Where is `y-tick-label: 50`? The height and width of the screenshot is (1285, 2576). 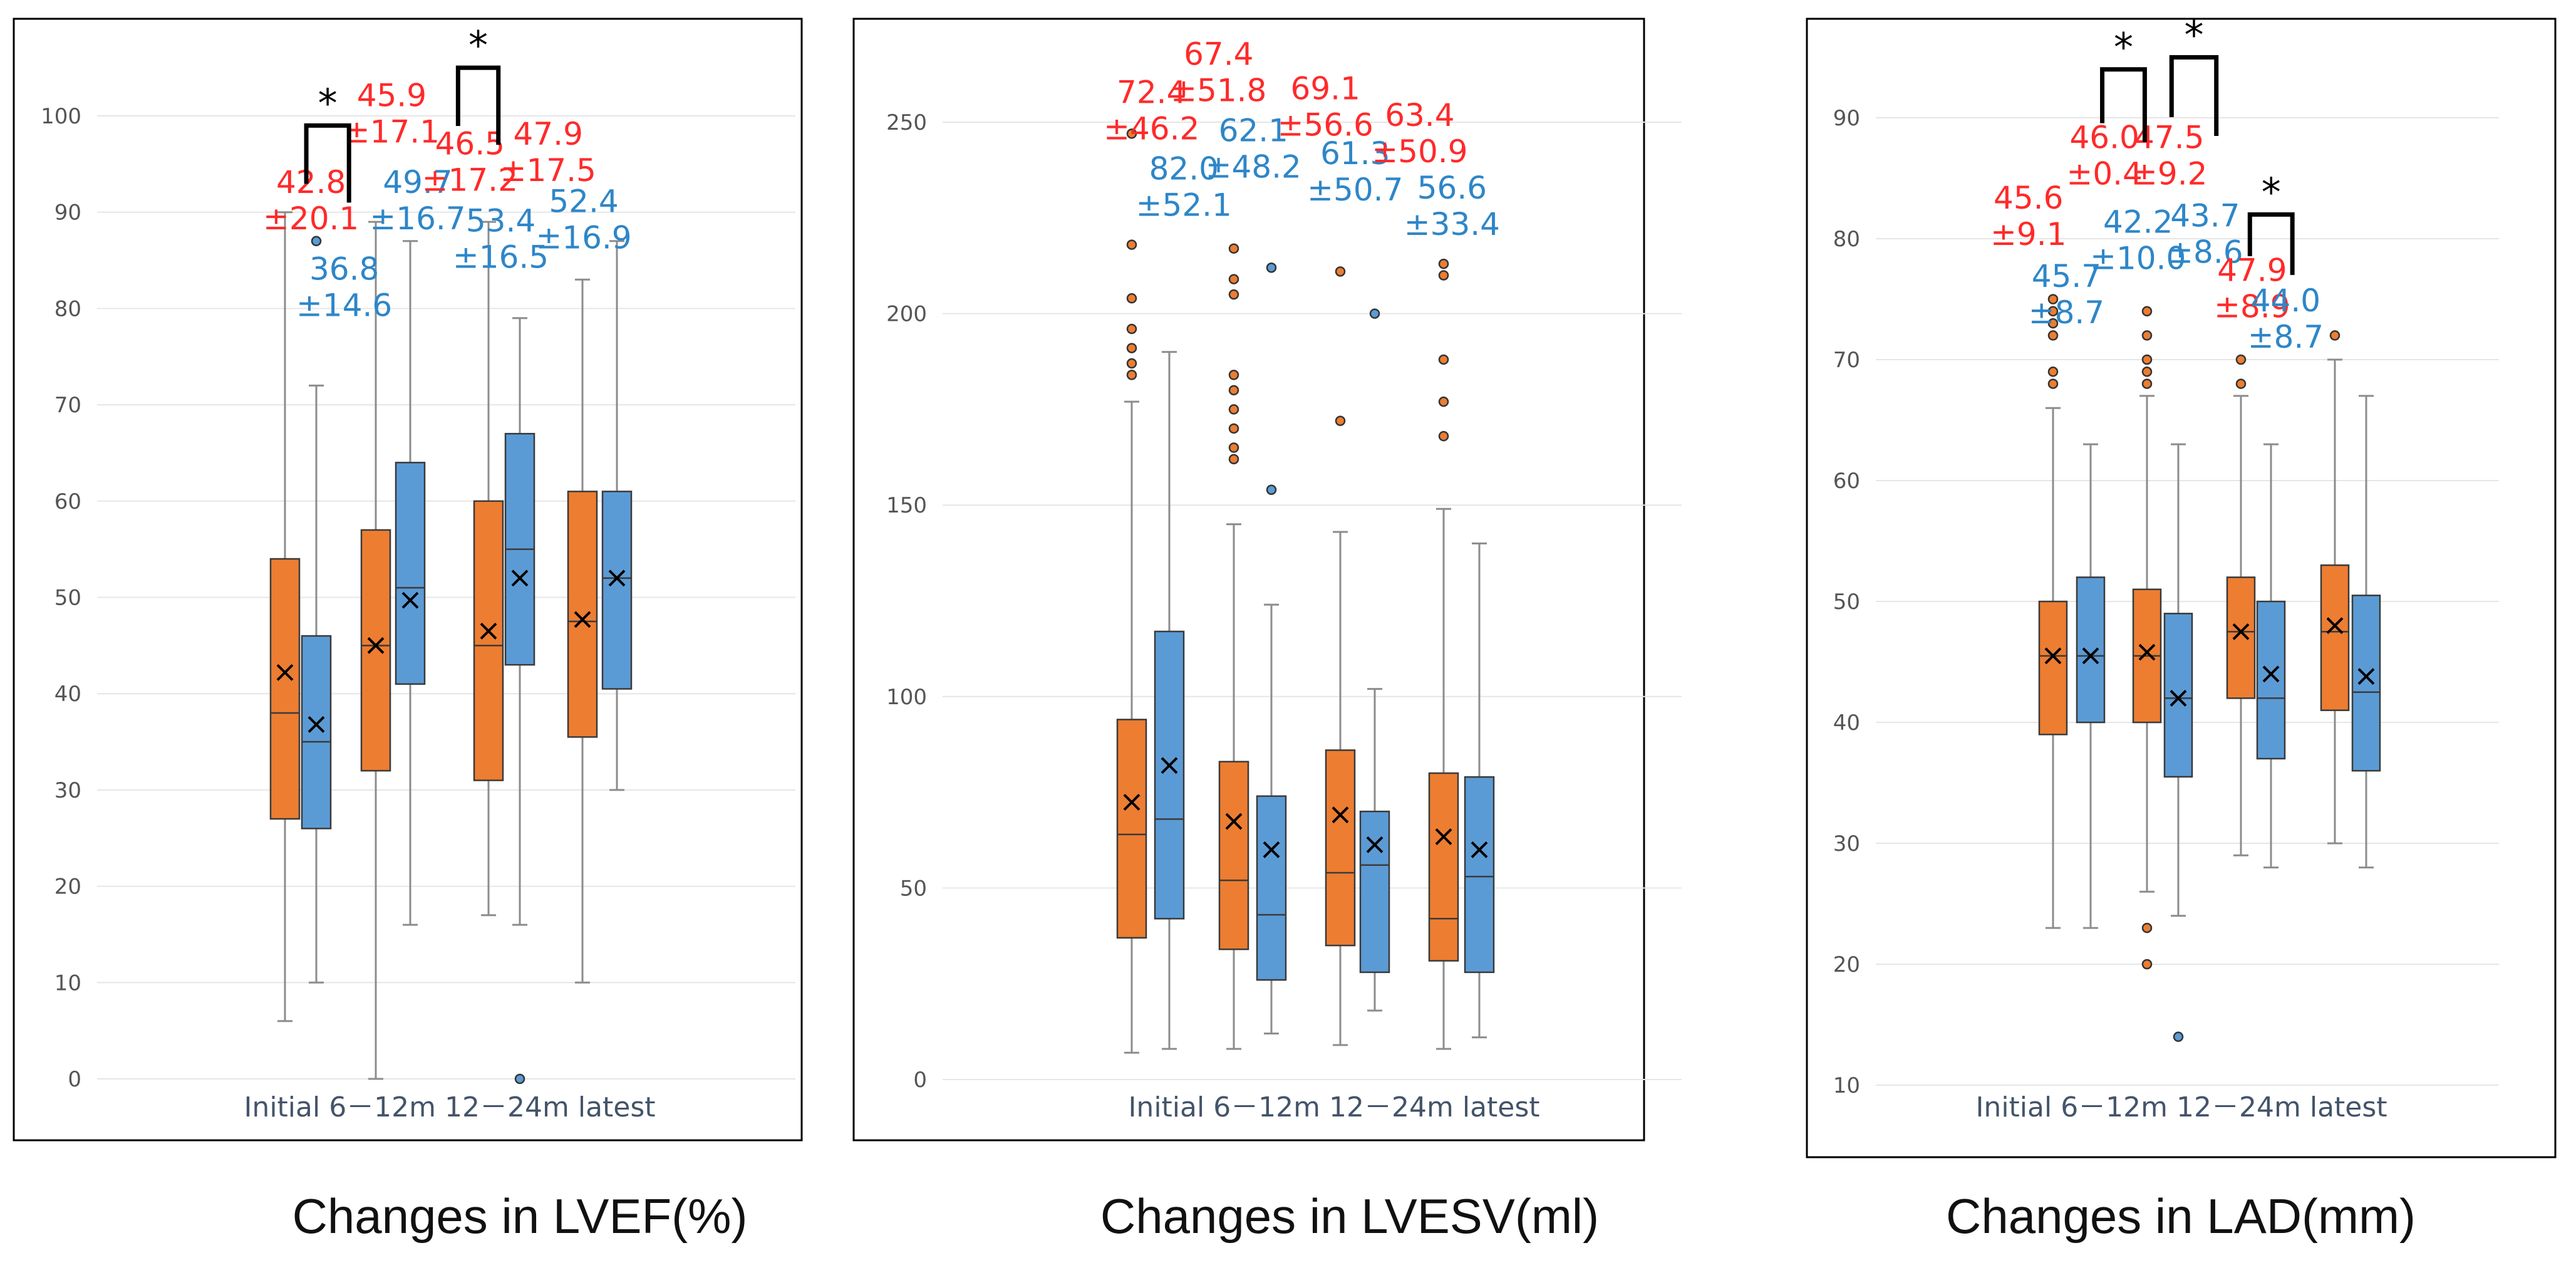 y-tick-label: 50 is located at coordinates (1846, 602).